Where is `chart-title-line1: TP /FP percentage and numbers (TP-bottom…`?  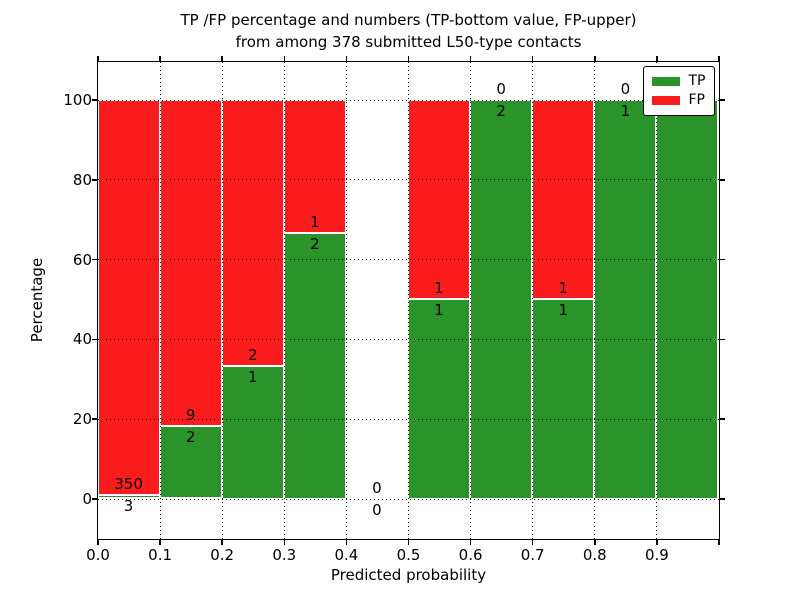 chart-title-line1: TP /FP percentage and numbers (TP-bottom… is located at coordinates (408, 20).